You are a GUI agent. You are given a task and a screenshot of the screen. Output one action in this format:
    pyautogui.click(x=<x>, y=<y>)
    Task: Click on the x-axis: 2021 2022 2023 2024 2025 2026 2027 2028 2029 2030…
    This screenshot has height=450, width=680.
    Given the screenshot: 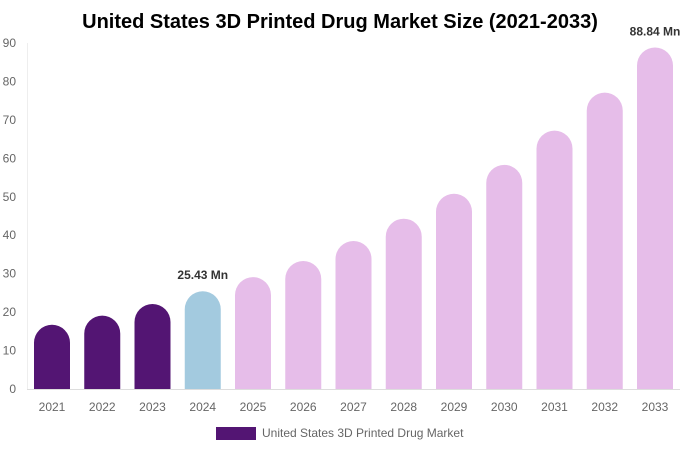 What is the action you would take?
    pyautogui.click(x=354, y=407)
    